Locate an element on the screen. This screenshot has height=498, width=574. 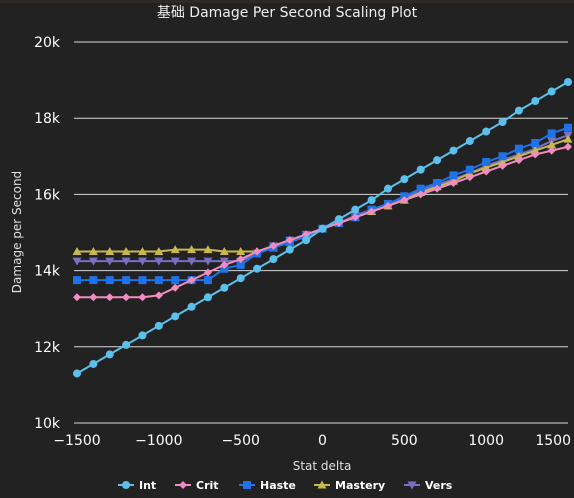
legend-item-int: Int is located at coordinates (137, 485).